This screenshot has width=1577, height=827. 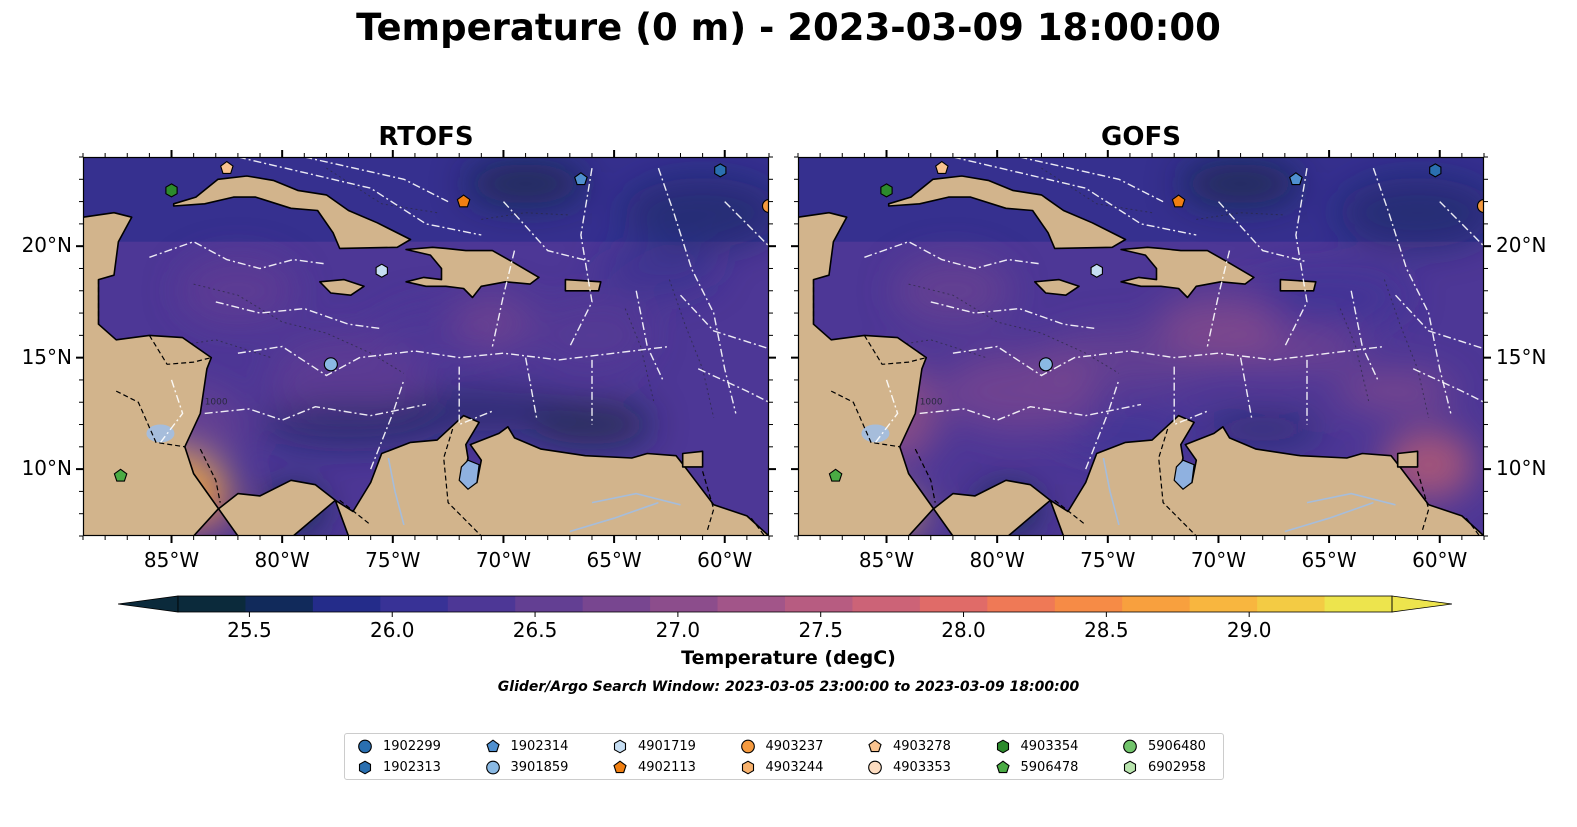 What do you see at coordinates (399, 767) in the screenshot?
I see `legend-item: 1902313` at bounding box center [399, 767].